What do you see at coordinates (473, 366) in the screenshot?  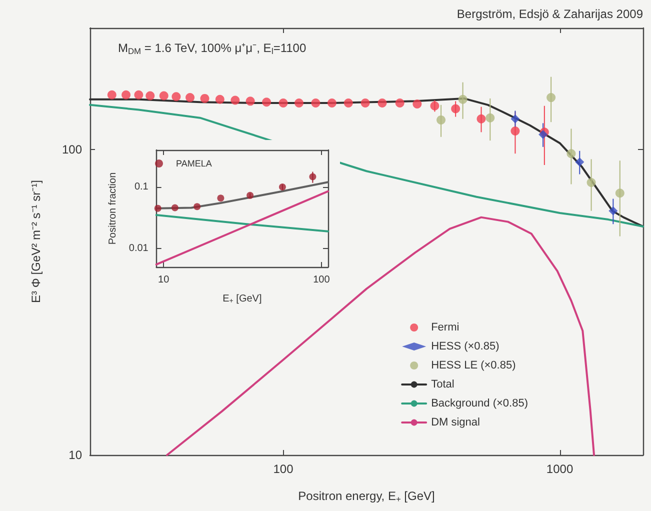 I see `legend-label: HESS LE (×0.85)` at bounding box center [473, 366].